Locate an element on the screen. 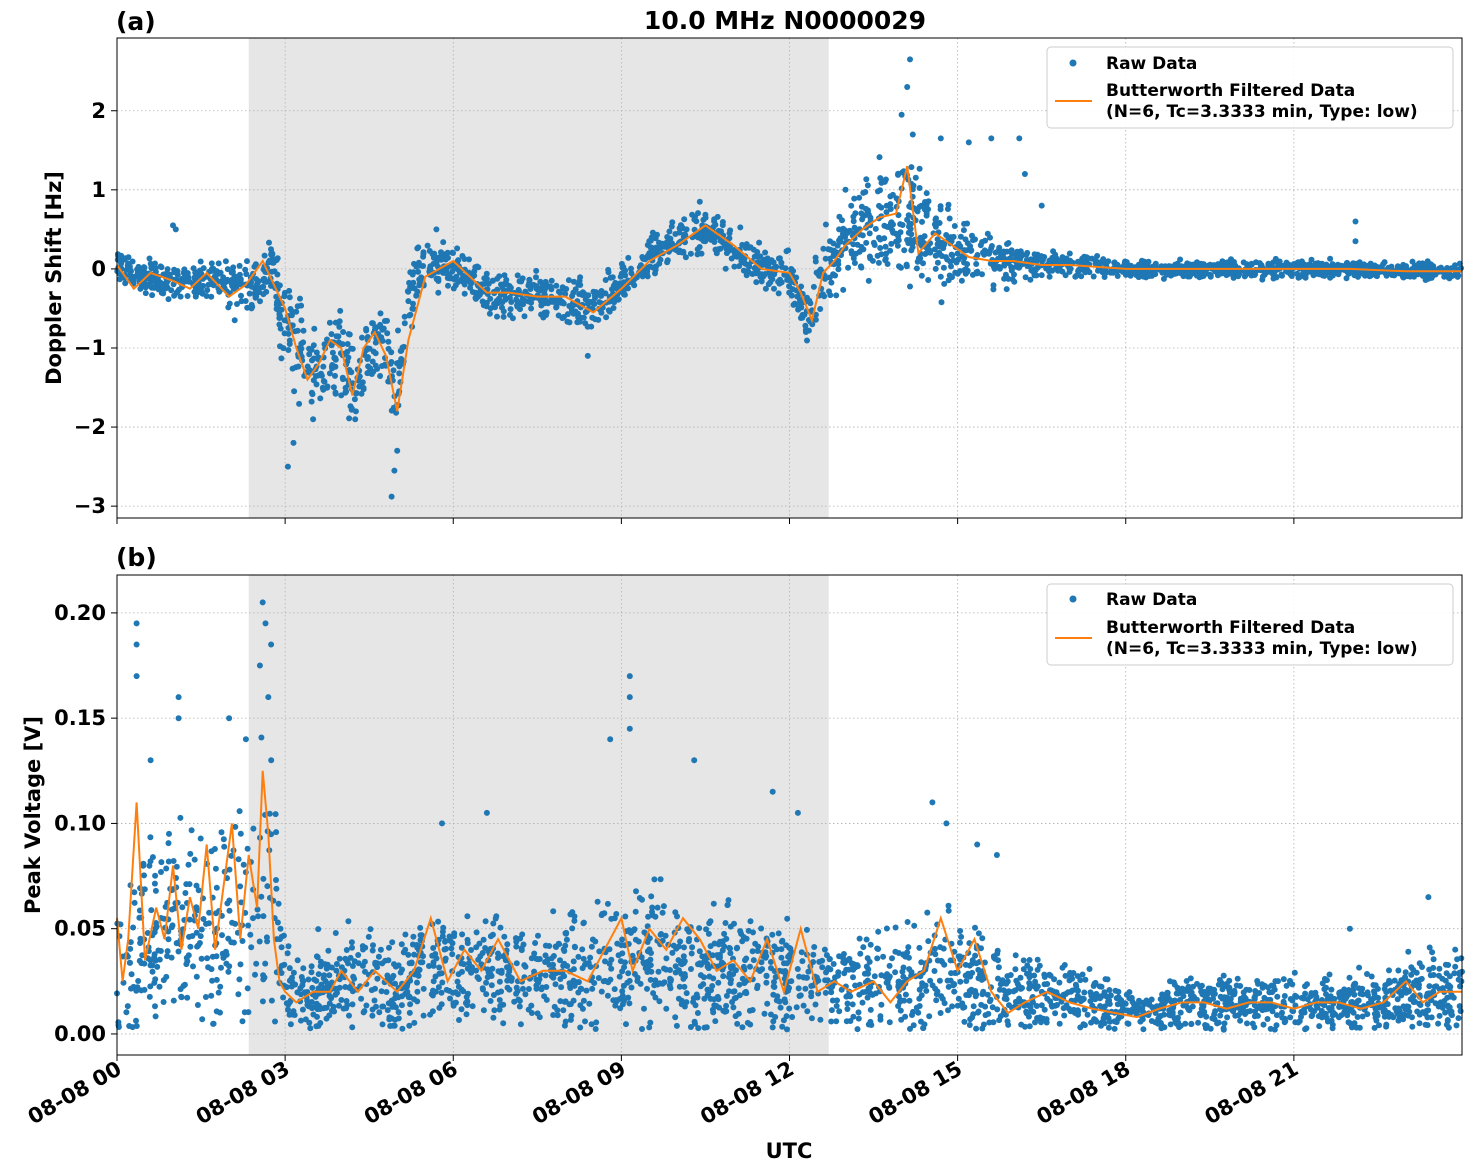 The width and height of the screenshot is (1472, 1172). panel-a-x-ticks is located at coordinates (705, 521).